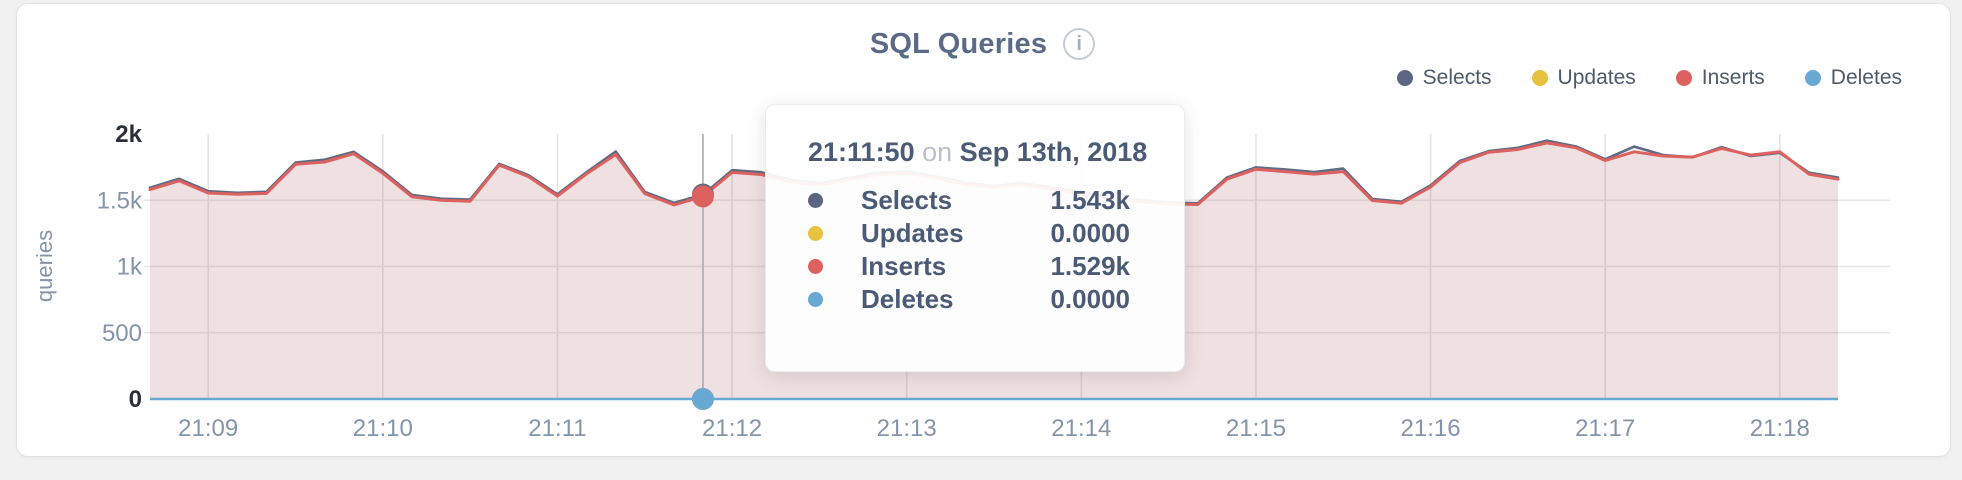  I want to click on inserts-highlight-dot, so click(702, 196).